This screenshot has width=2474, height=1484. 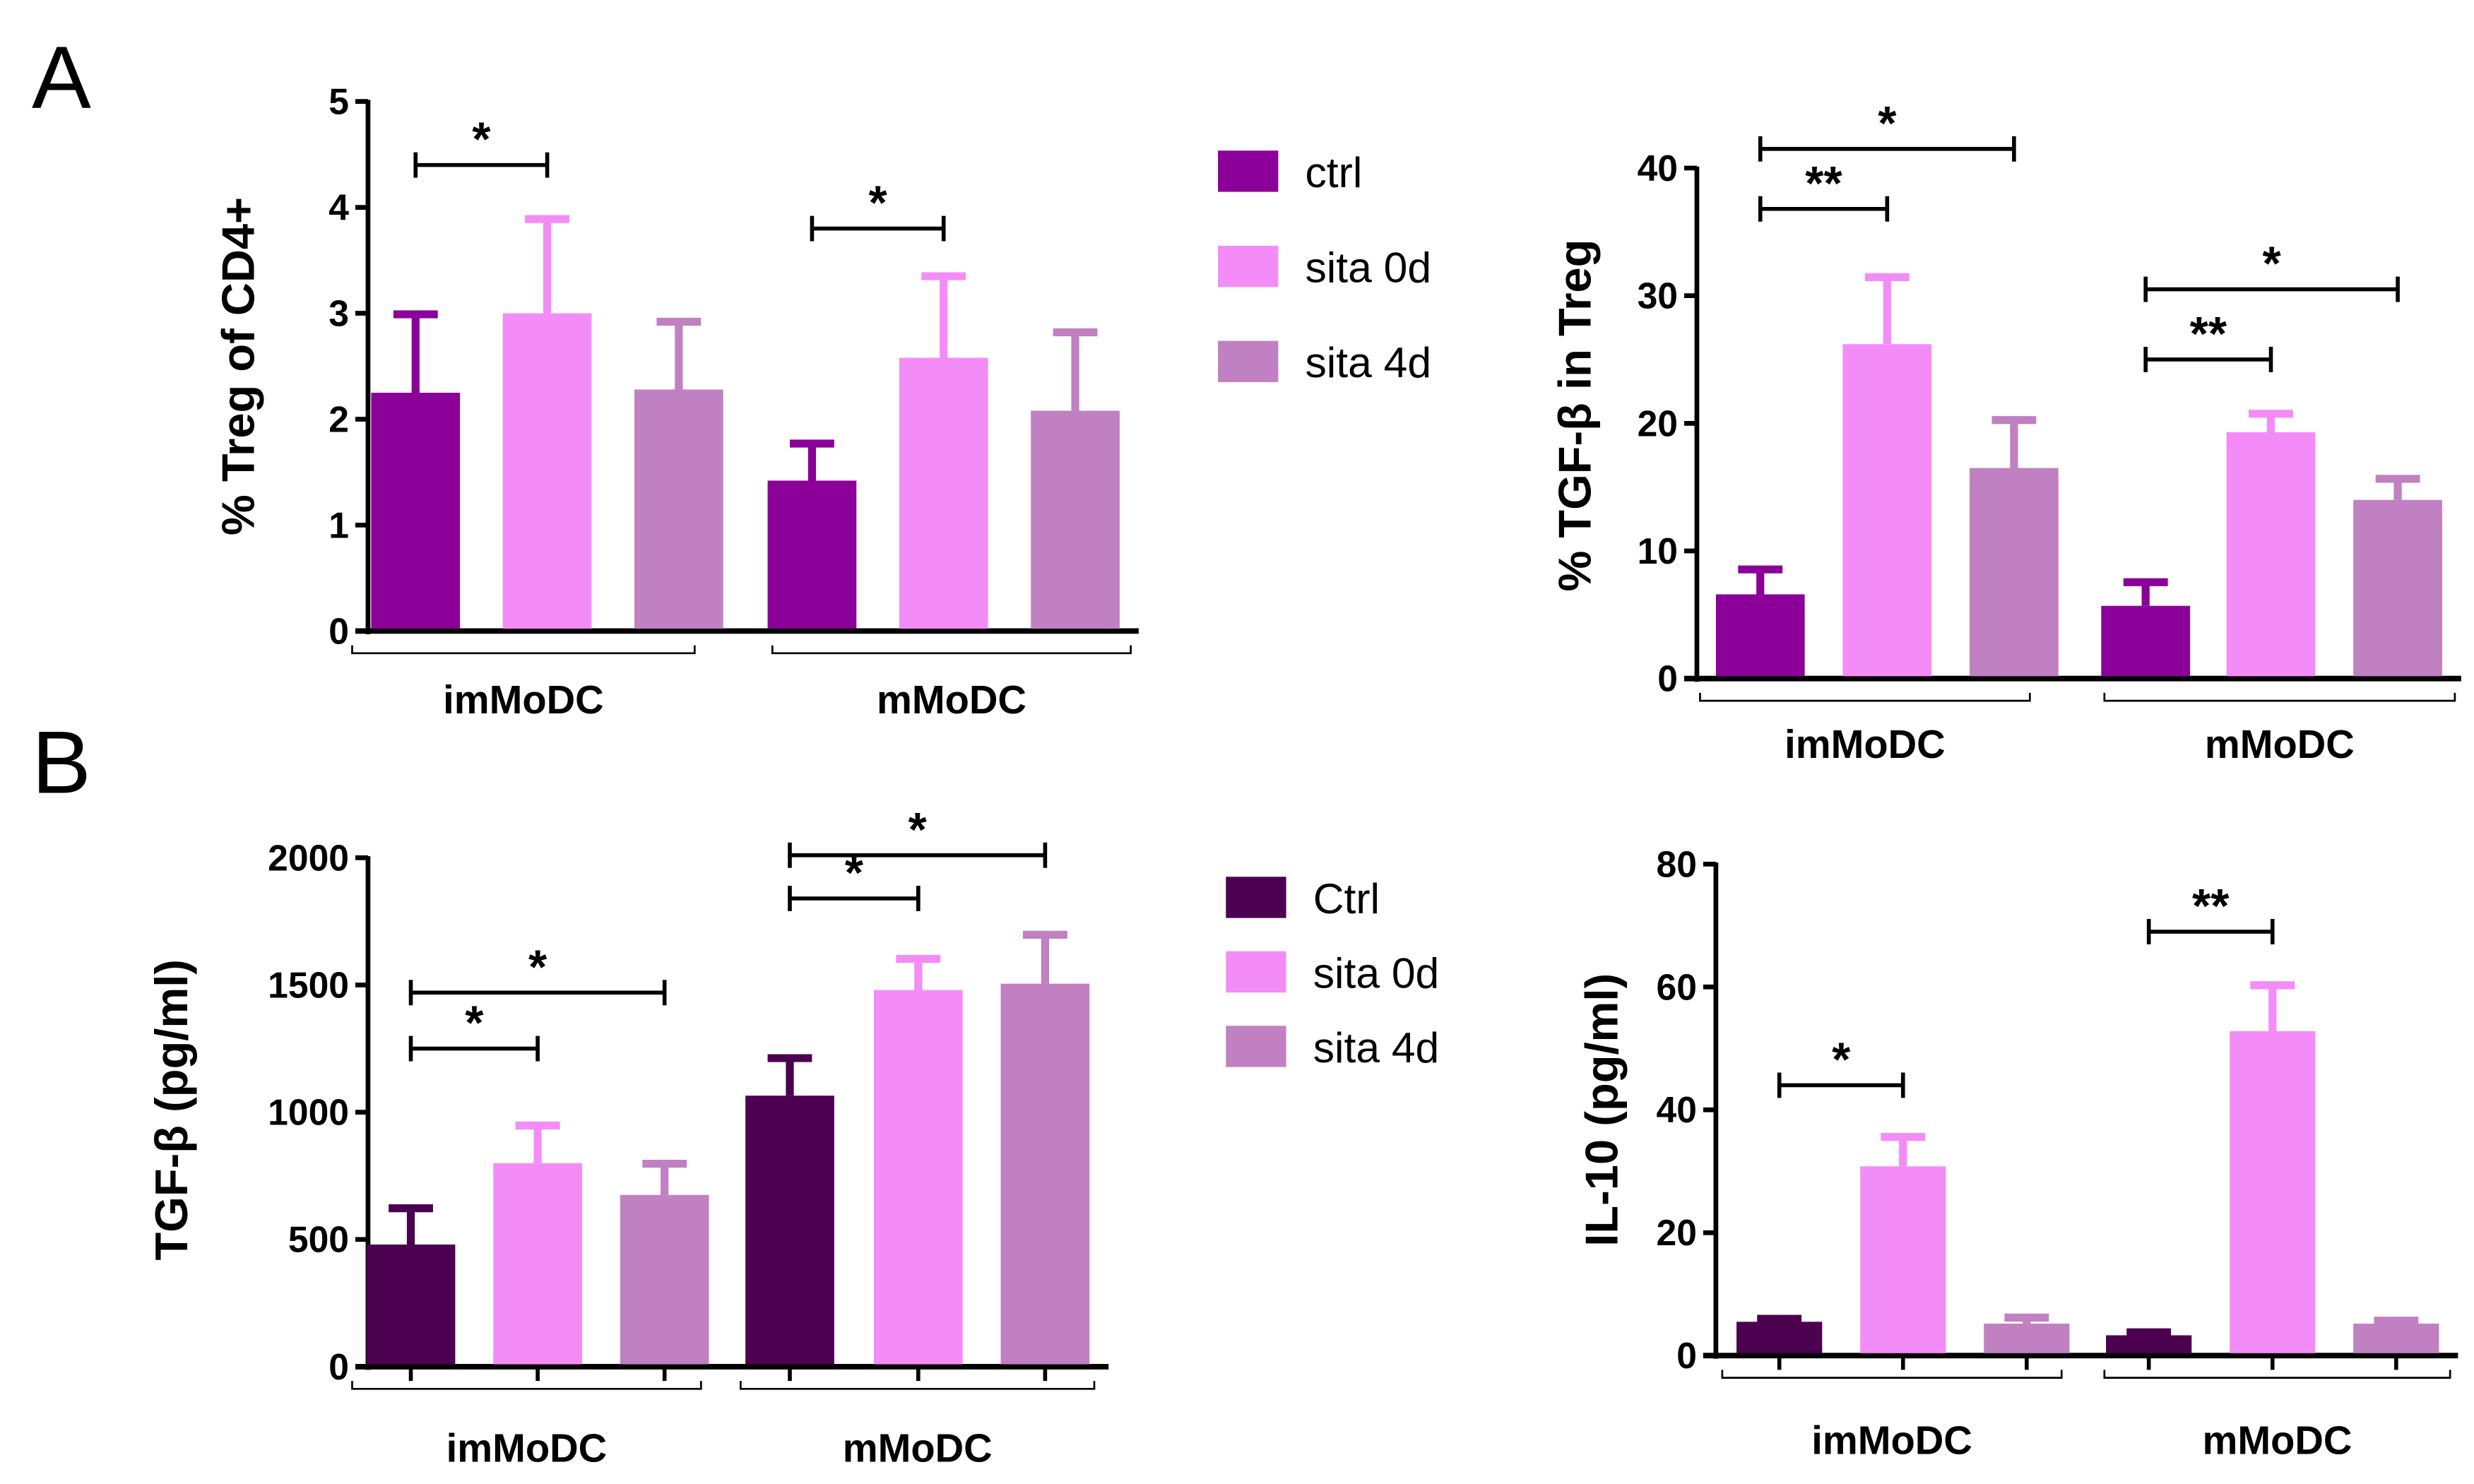 What do you see at coordinates (308, 1112) in the screenshot?
I see `y-tick-label: 1000` at bounding box center [308, 1112].